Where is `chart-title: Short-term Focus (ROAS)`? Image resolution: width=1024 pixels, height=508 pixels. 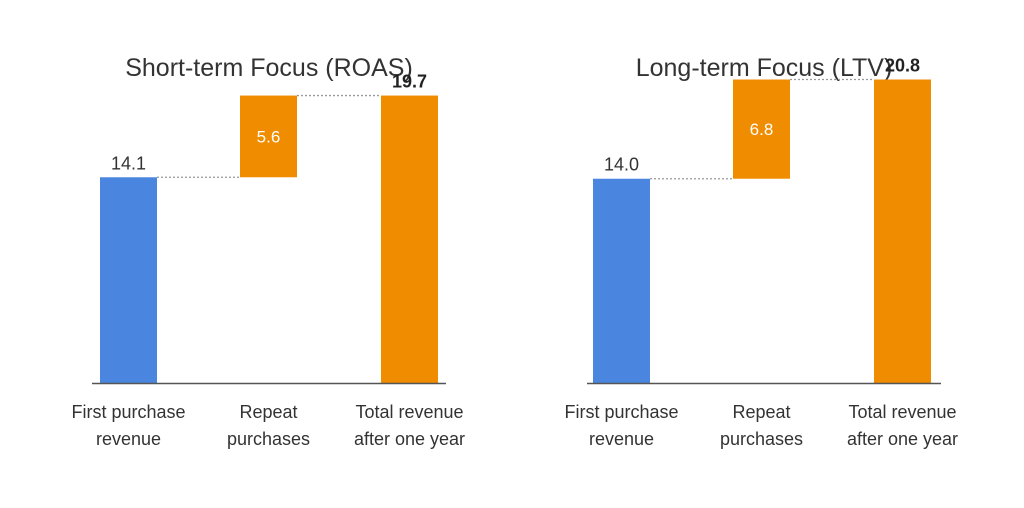 chart-title: Short-term Focus (ROAS) is located at coordinates (269, 68).